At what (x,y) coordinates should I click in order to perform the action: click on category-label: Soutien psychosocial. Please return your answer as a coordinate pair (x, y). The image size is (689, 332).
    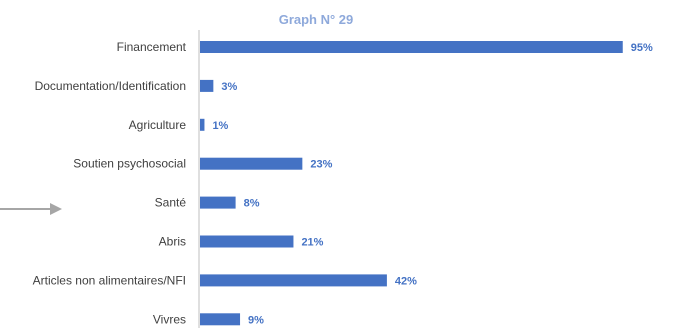
    Looking at the image, I should click on (129, 164).